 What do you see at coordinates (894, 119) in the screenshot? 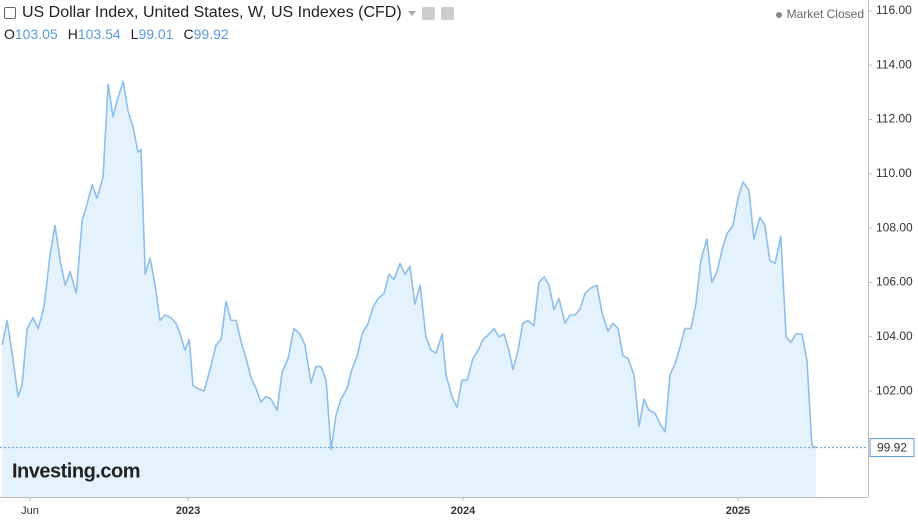
I see `y-tick-label: 112.00` at bounding box center [894, 119].